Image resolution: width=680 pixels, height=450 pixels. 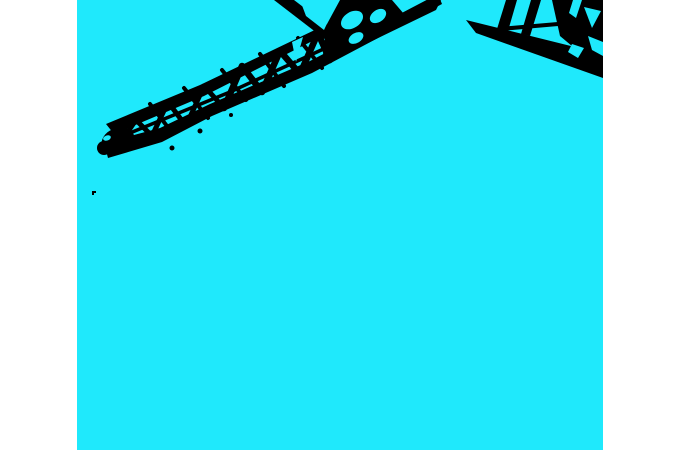 I want to click on lattice-zigzag-upper, so click(x=277, y=70).